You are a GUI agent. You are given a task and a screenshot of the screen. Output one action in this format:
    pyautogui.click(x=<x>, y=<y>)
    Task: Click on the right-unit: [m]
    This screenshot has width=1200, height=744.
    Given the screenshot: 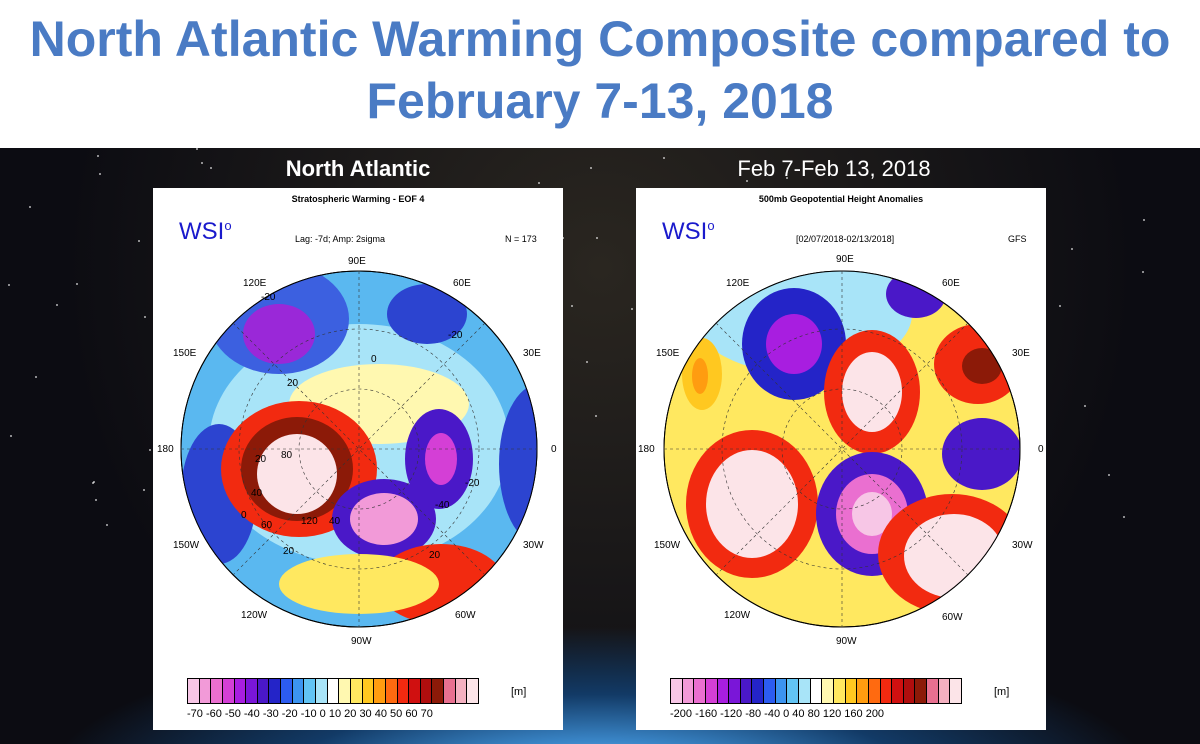 What is the action you would take?
    pyautogui.click(x=1002, y=692)
    